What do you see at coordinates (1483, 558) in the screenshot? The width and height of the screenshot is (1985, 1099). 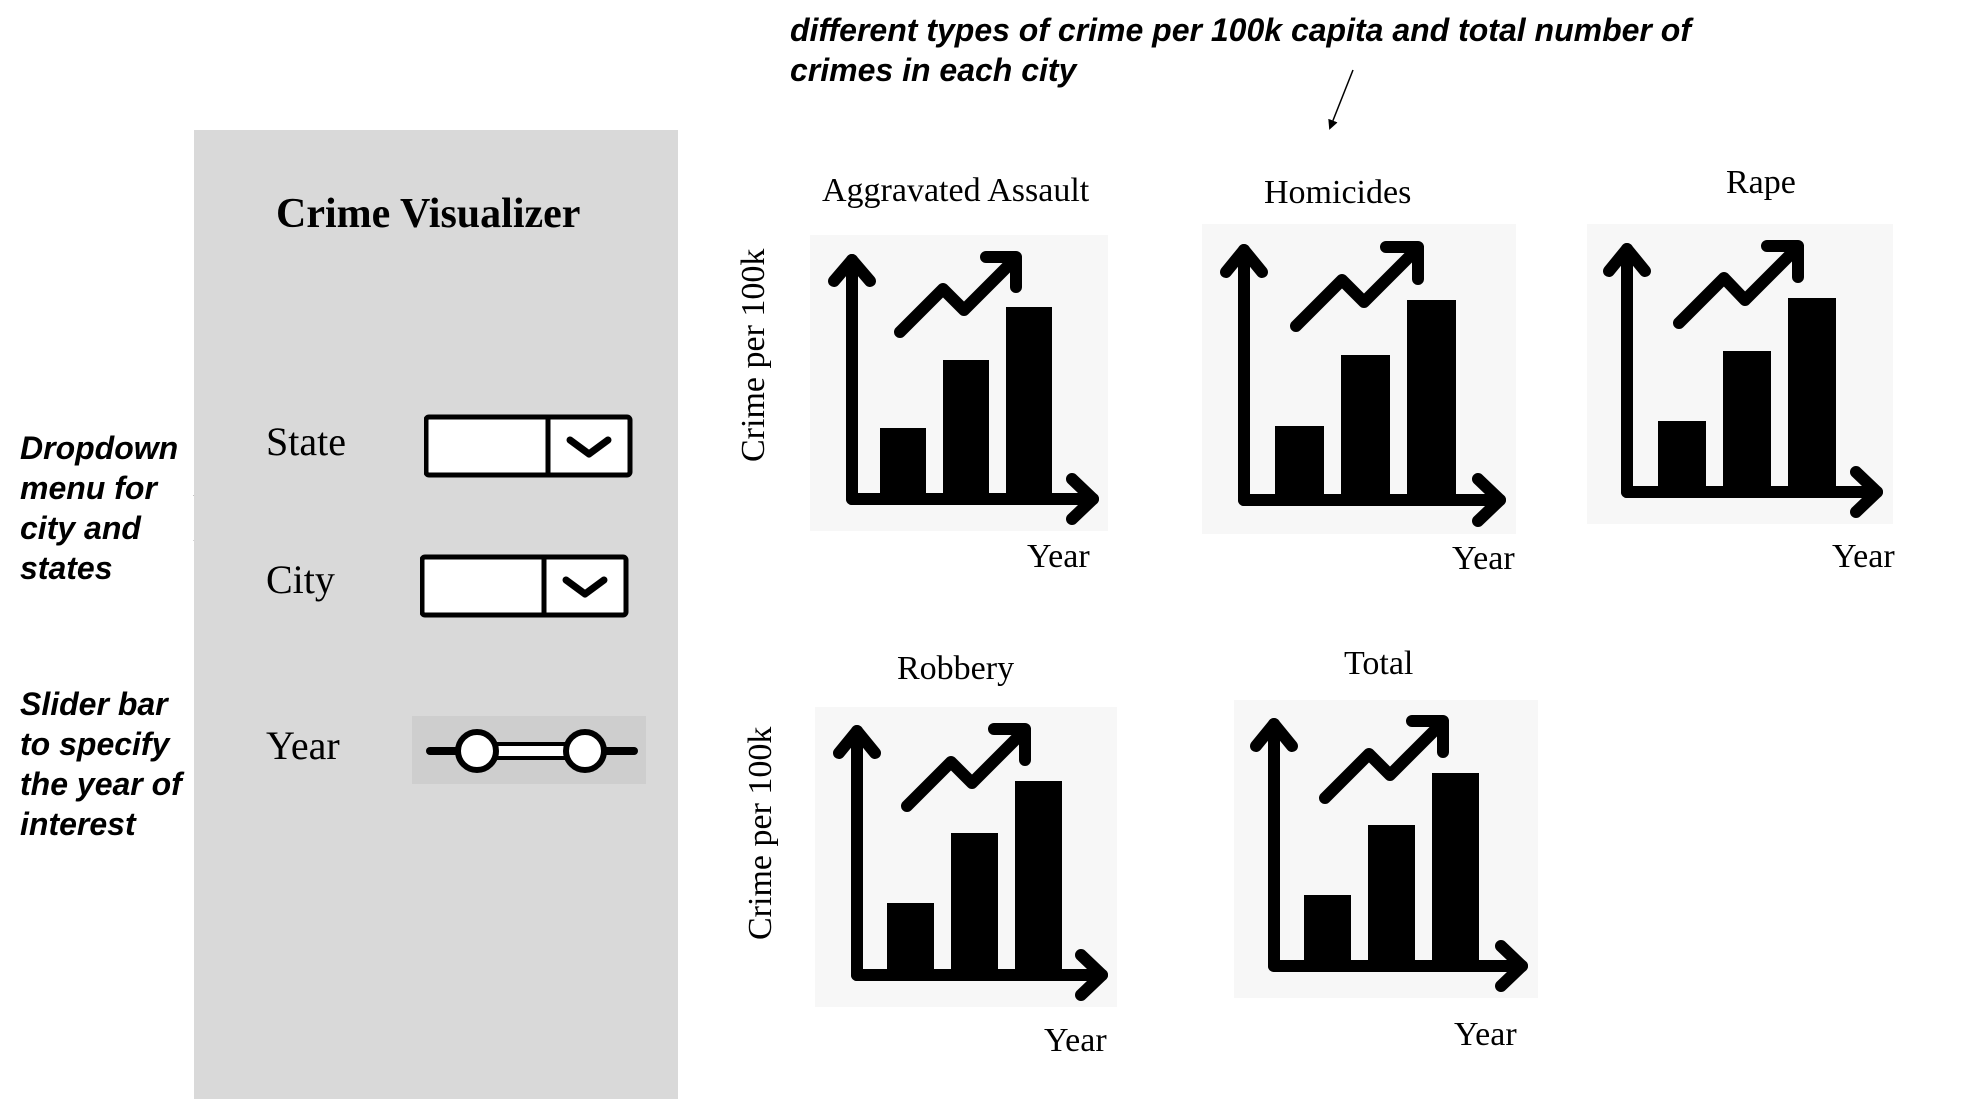 I see `x-axis-label-homicides: Year` at bounding box center [1483, 558].